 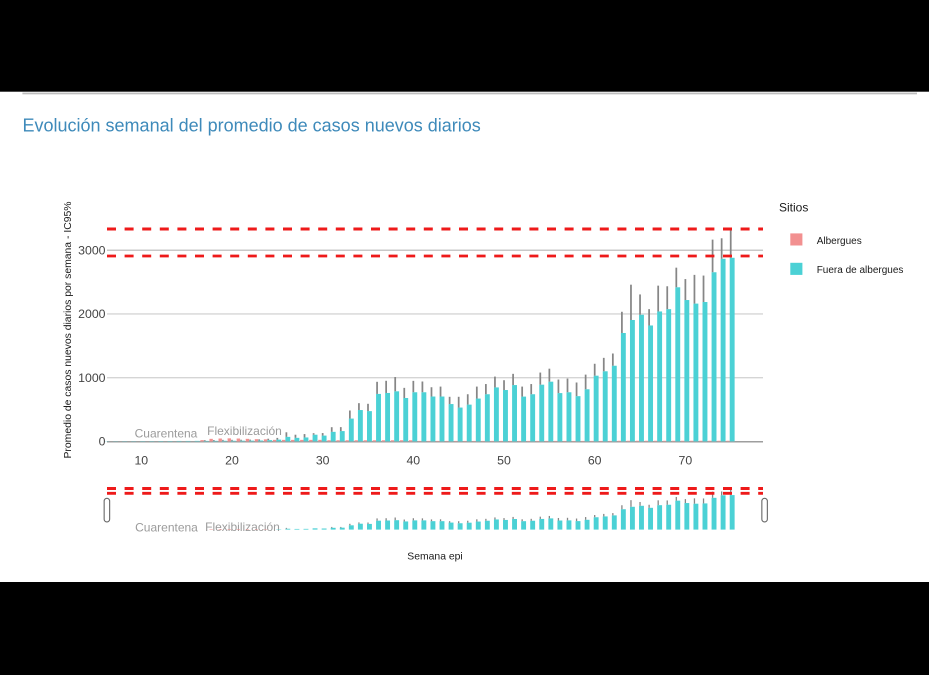 I want to click on svg-text: Fuera de albergues, so click(x=860, y=270).